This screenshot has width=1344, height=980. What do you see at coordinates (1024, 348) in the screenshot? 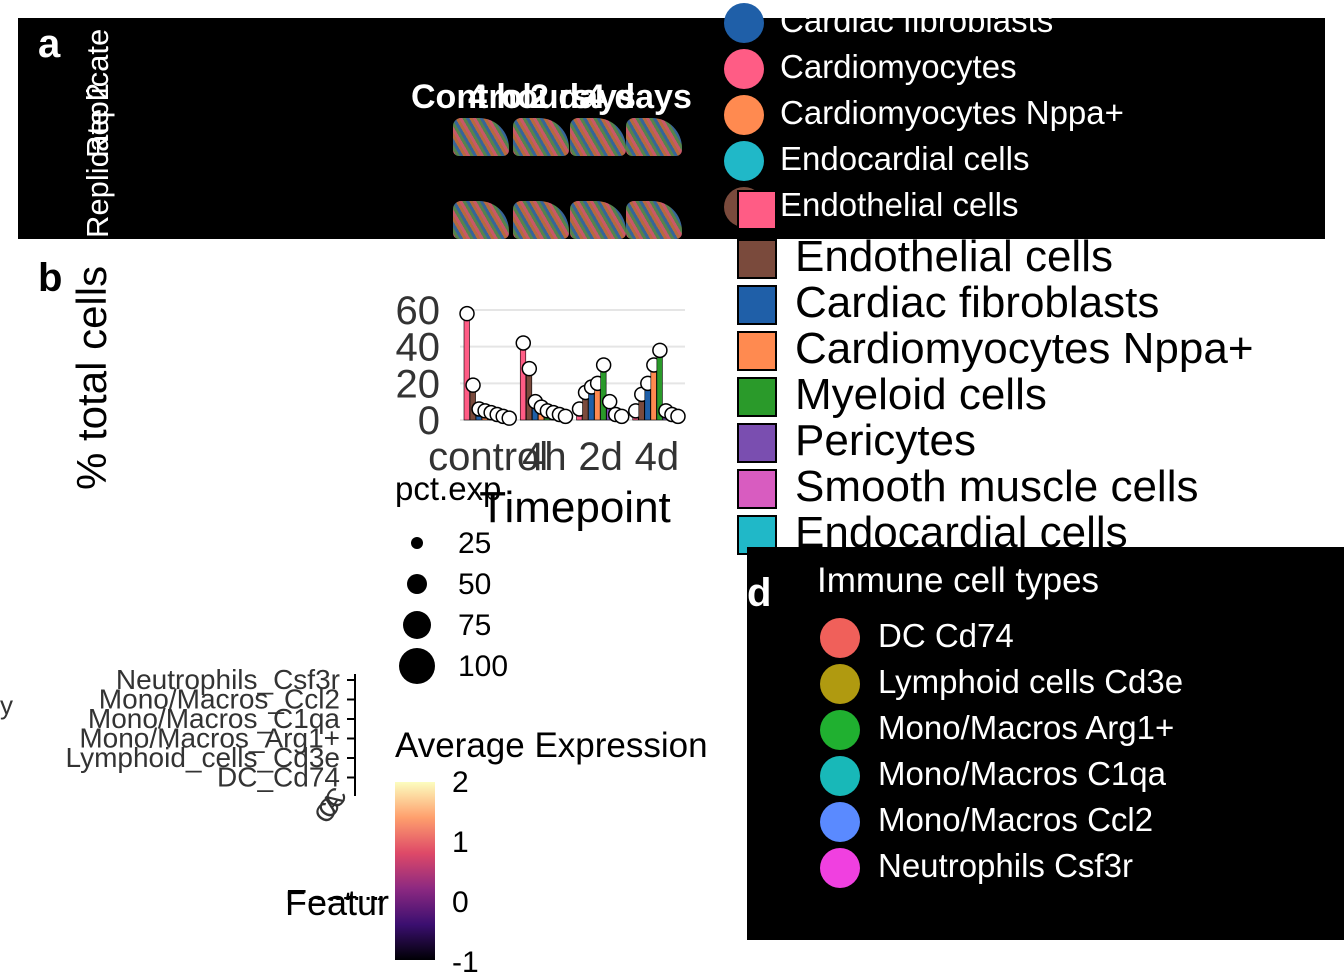
I see `key-label: Cardiomyocytes Nppa+` at bounding box center [1024, 348].